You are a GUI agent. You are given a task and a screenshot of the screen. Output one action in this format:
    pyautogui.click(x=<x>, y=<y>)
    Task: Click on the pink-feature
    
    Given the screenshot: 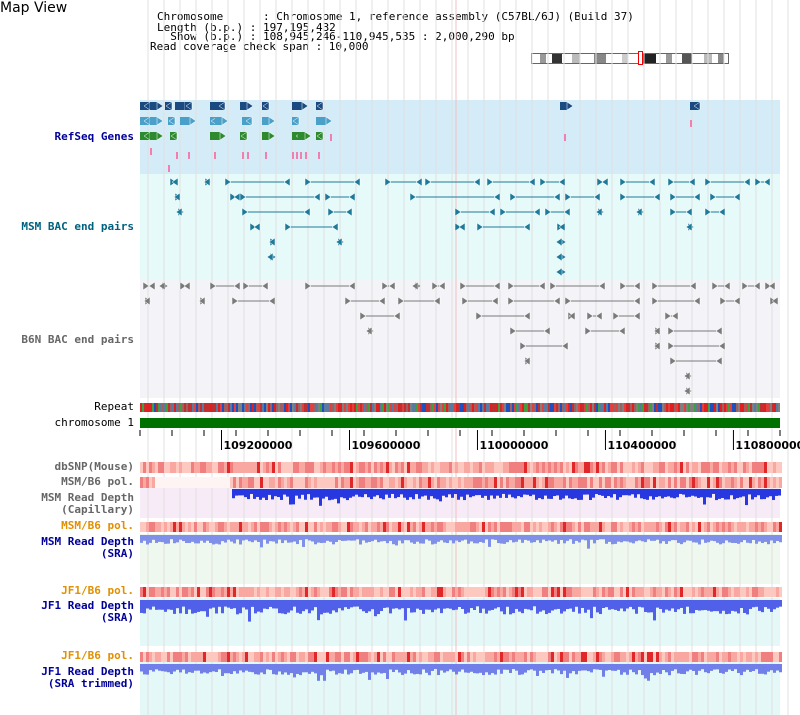 What is the action you would take?
    pyautogui.click(x=215, y=155)
    